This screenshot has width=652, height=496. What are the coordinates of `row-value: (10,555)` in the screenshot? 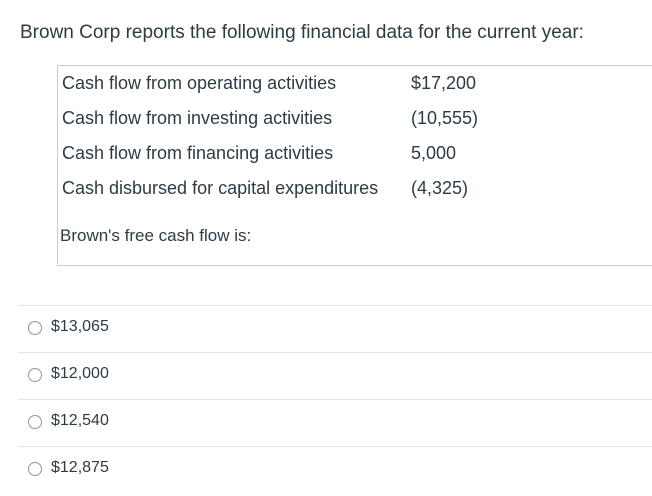 It's located at (445, 118).